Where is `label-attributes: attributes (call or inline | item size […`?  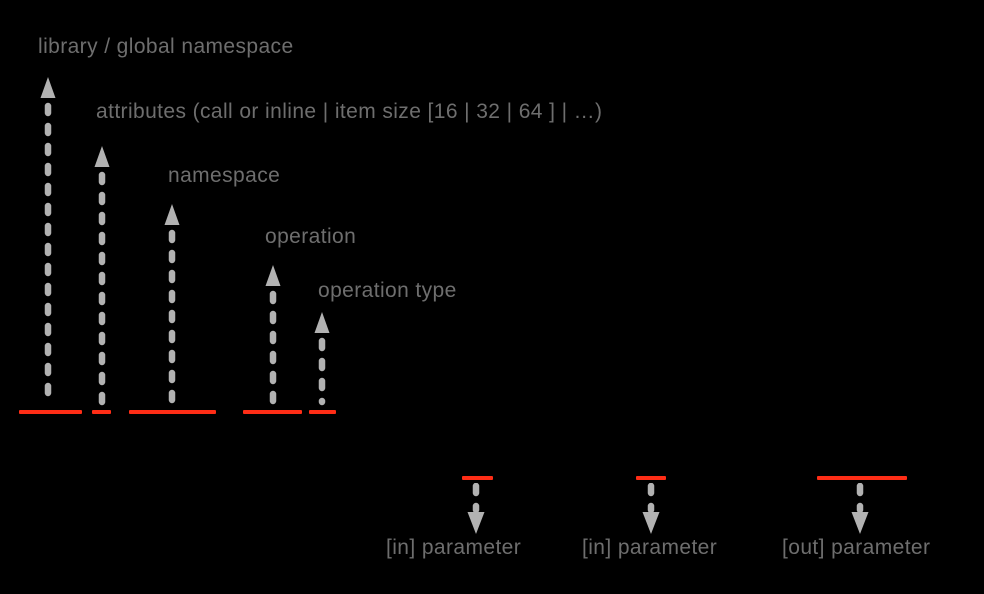
label-attributes: attributes (call or inline | item size [… is located at coordinates (349, 111).